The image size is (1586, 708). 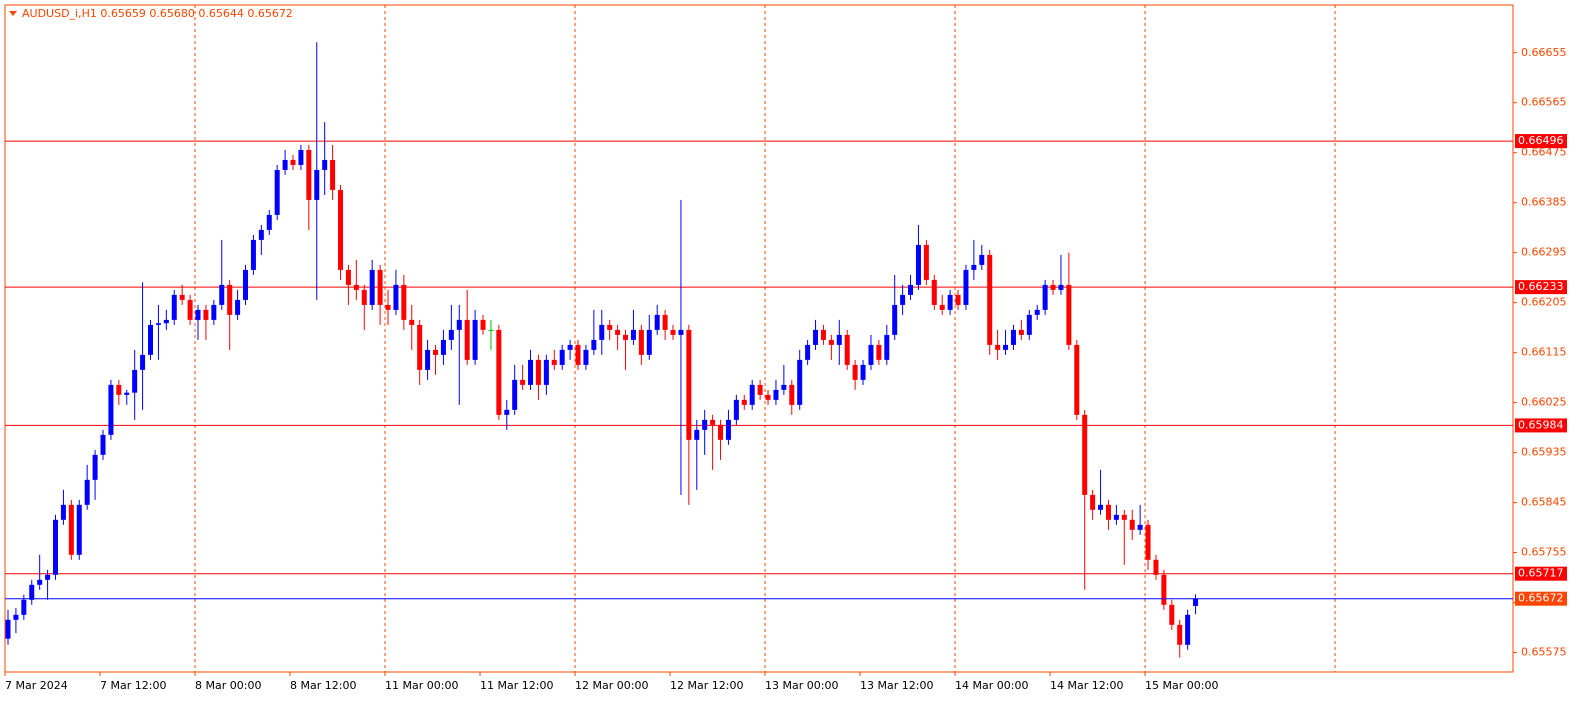 What do you see at coordinates (1544, 152) in the screenshot?
I see `y-tick-label: 0.66475` at bounding box center [1544, 152].